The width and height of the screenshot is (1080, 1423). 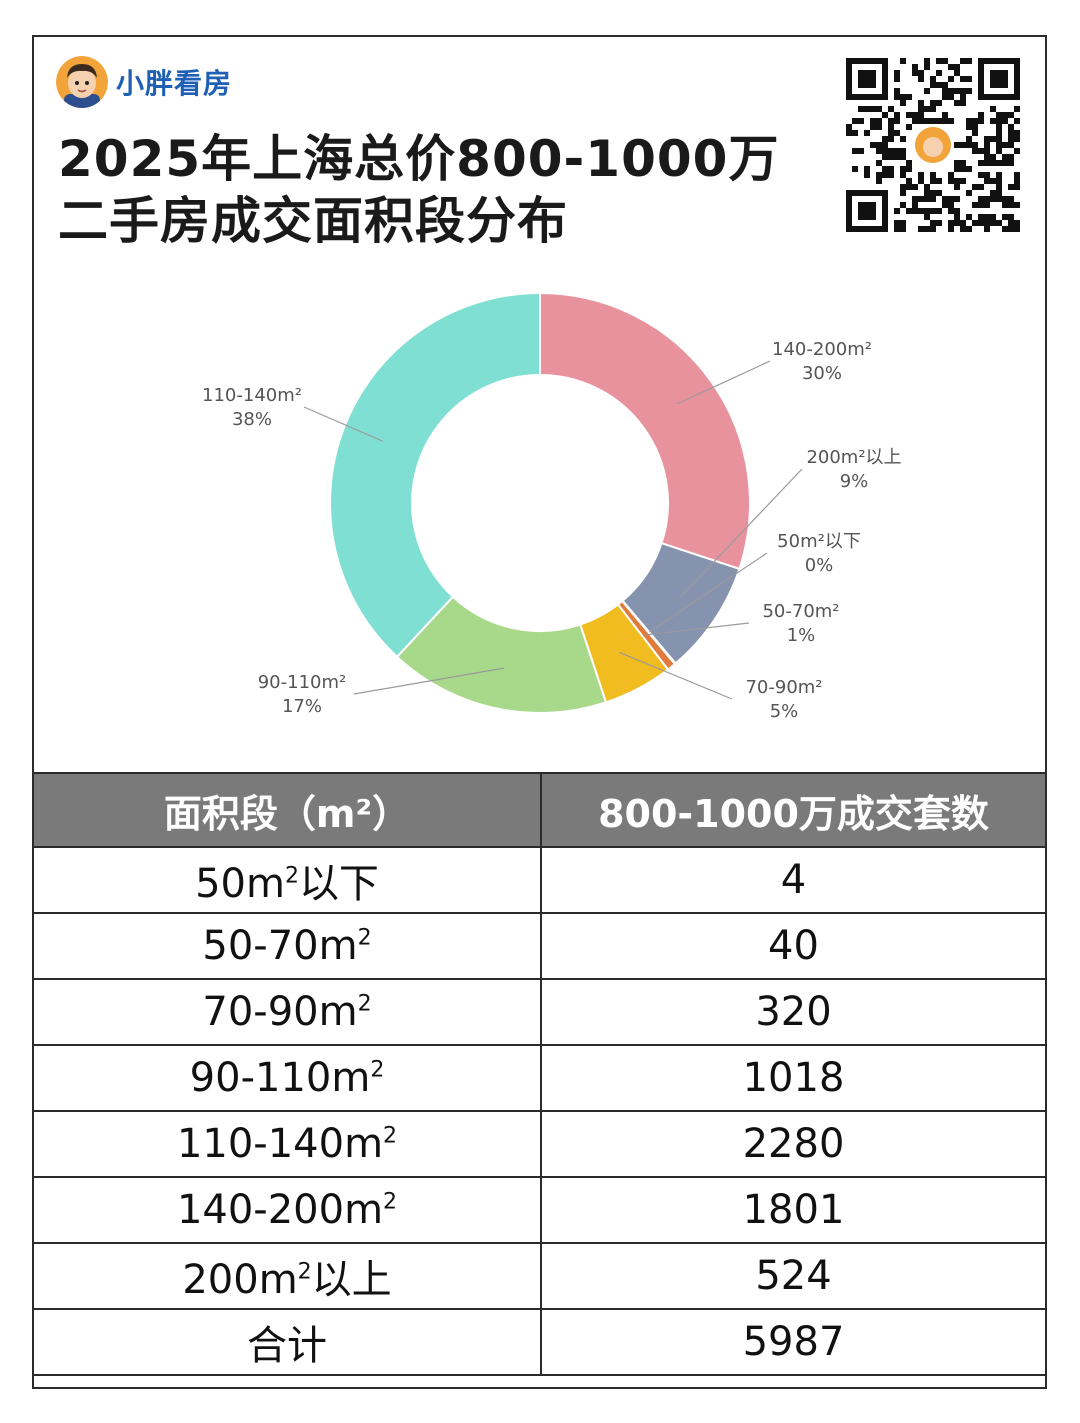 What do you see at coordinates (793, 1342) in the screenshot?
I see `count-cell: 5987` at bounding box center [793, 1342].